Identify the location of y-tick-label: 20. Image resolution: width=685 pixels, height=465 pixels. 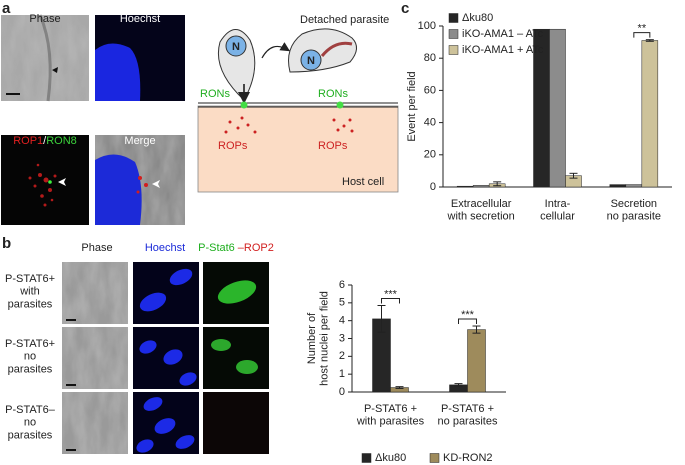
(430, 155).